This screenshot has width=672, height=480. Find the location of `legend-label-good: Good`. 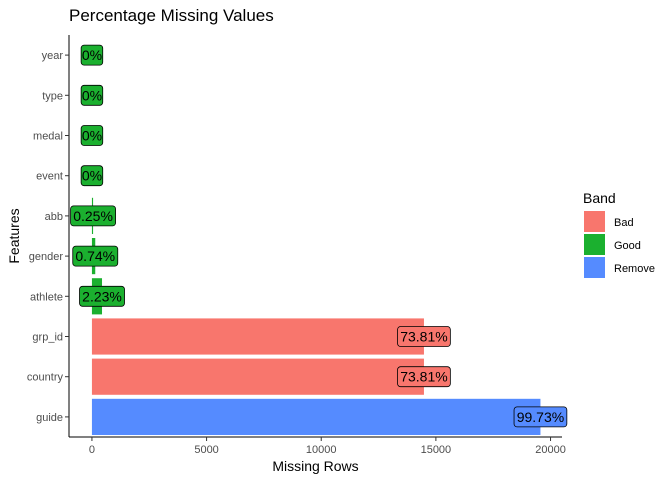

legend-label-good: Good is located at coordinates (627, 246).